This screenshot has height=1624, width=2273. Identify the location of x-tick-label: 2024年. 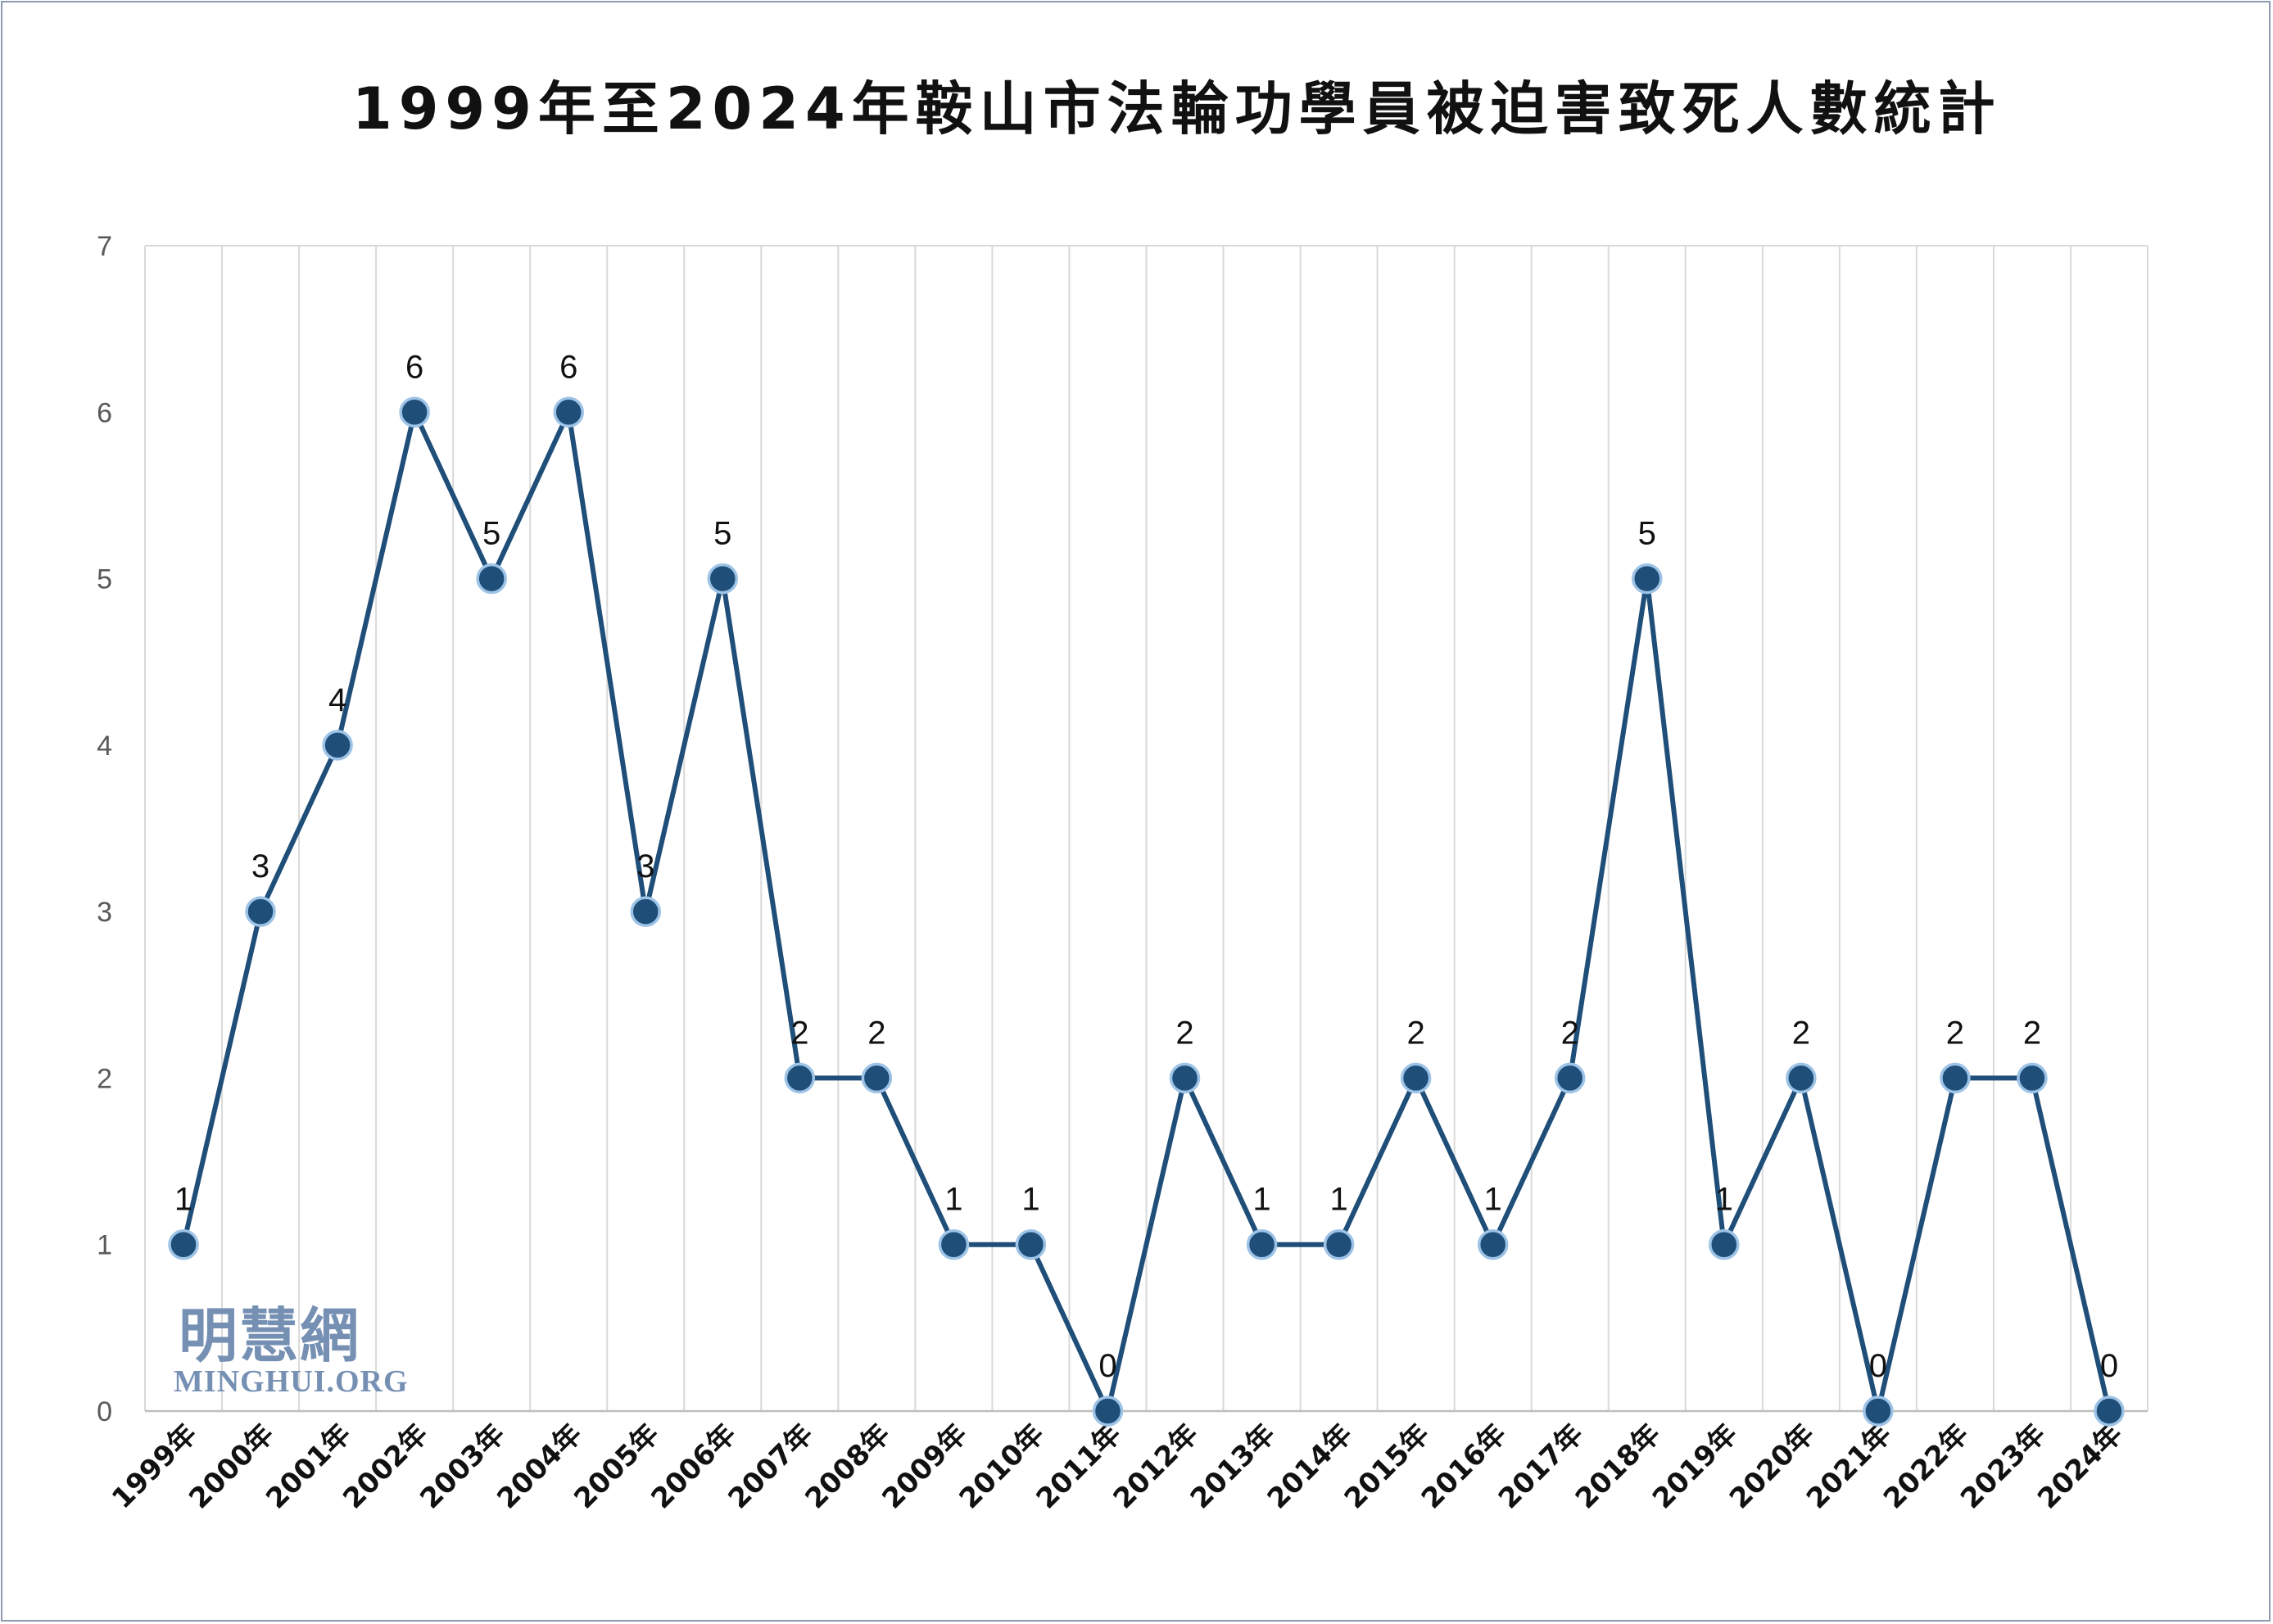
(2080, 1467).